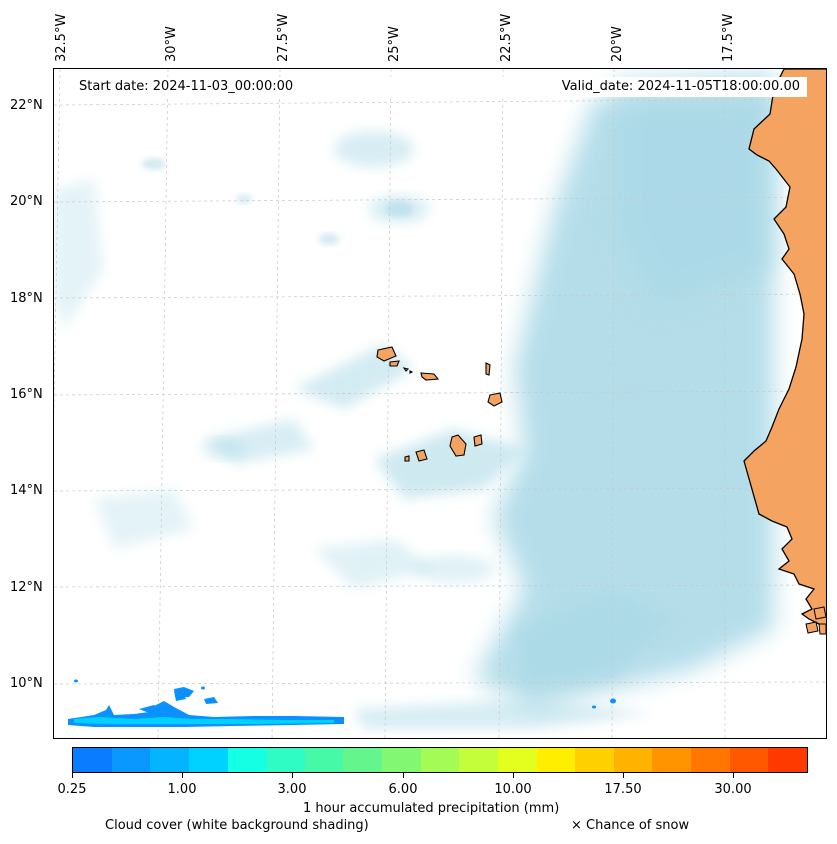 This screenshot has height=844, width=837. What do you see at coordinates (292, 789) in the screenshot?
I see `colorbar-tick-3.00: 3.00` at bounding box center [292, 789].